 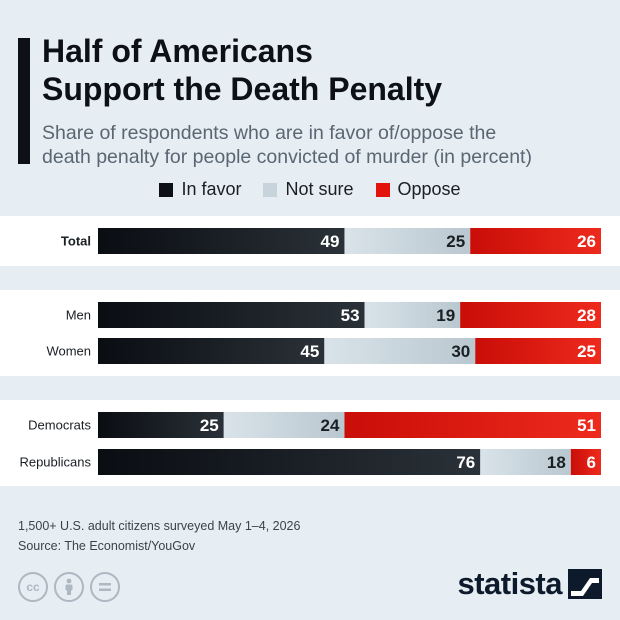 I want to click on value-label-oppose-women: 25, so click(x=586, y=351).